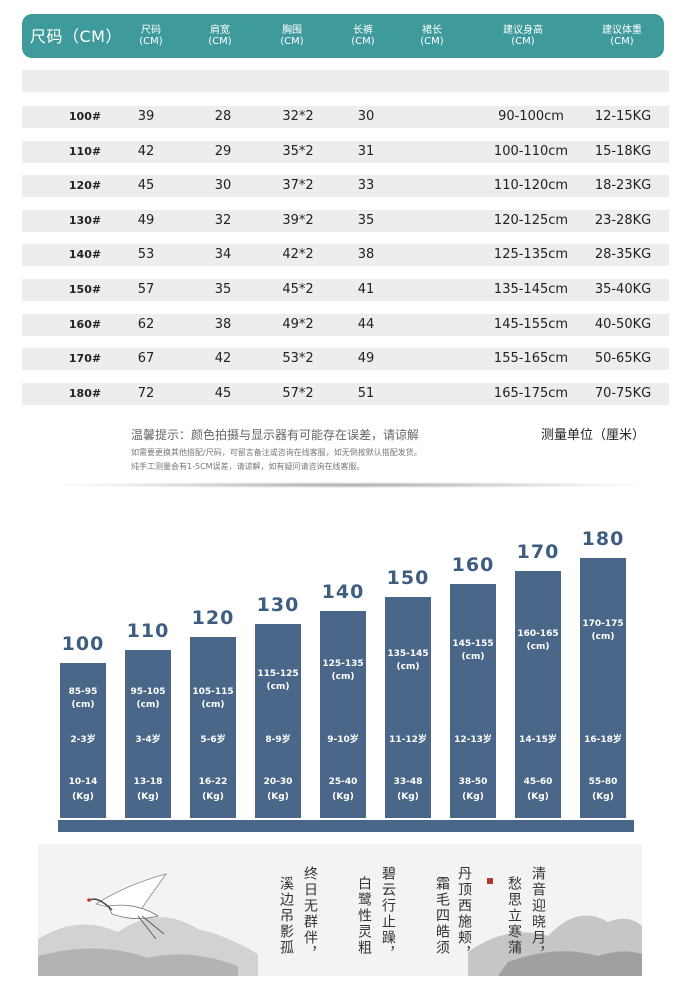 Image resolution: width=680 pixels, height=997 pixels. Describe the element at coordinates (276, 452) in the screenshot. I see `note-line-2: 如需要更换其他搭配/尺码，可留言备注或咨询在线客服，如无倒按默认搭配发货。` at that location.